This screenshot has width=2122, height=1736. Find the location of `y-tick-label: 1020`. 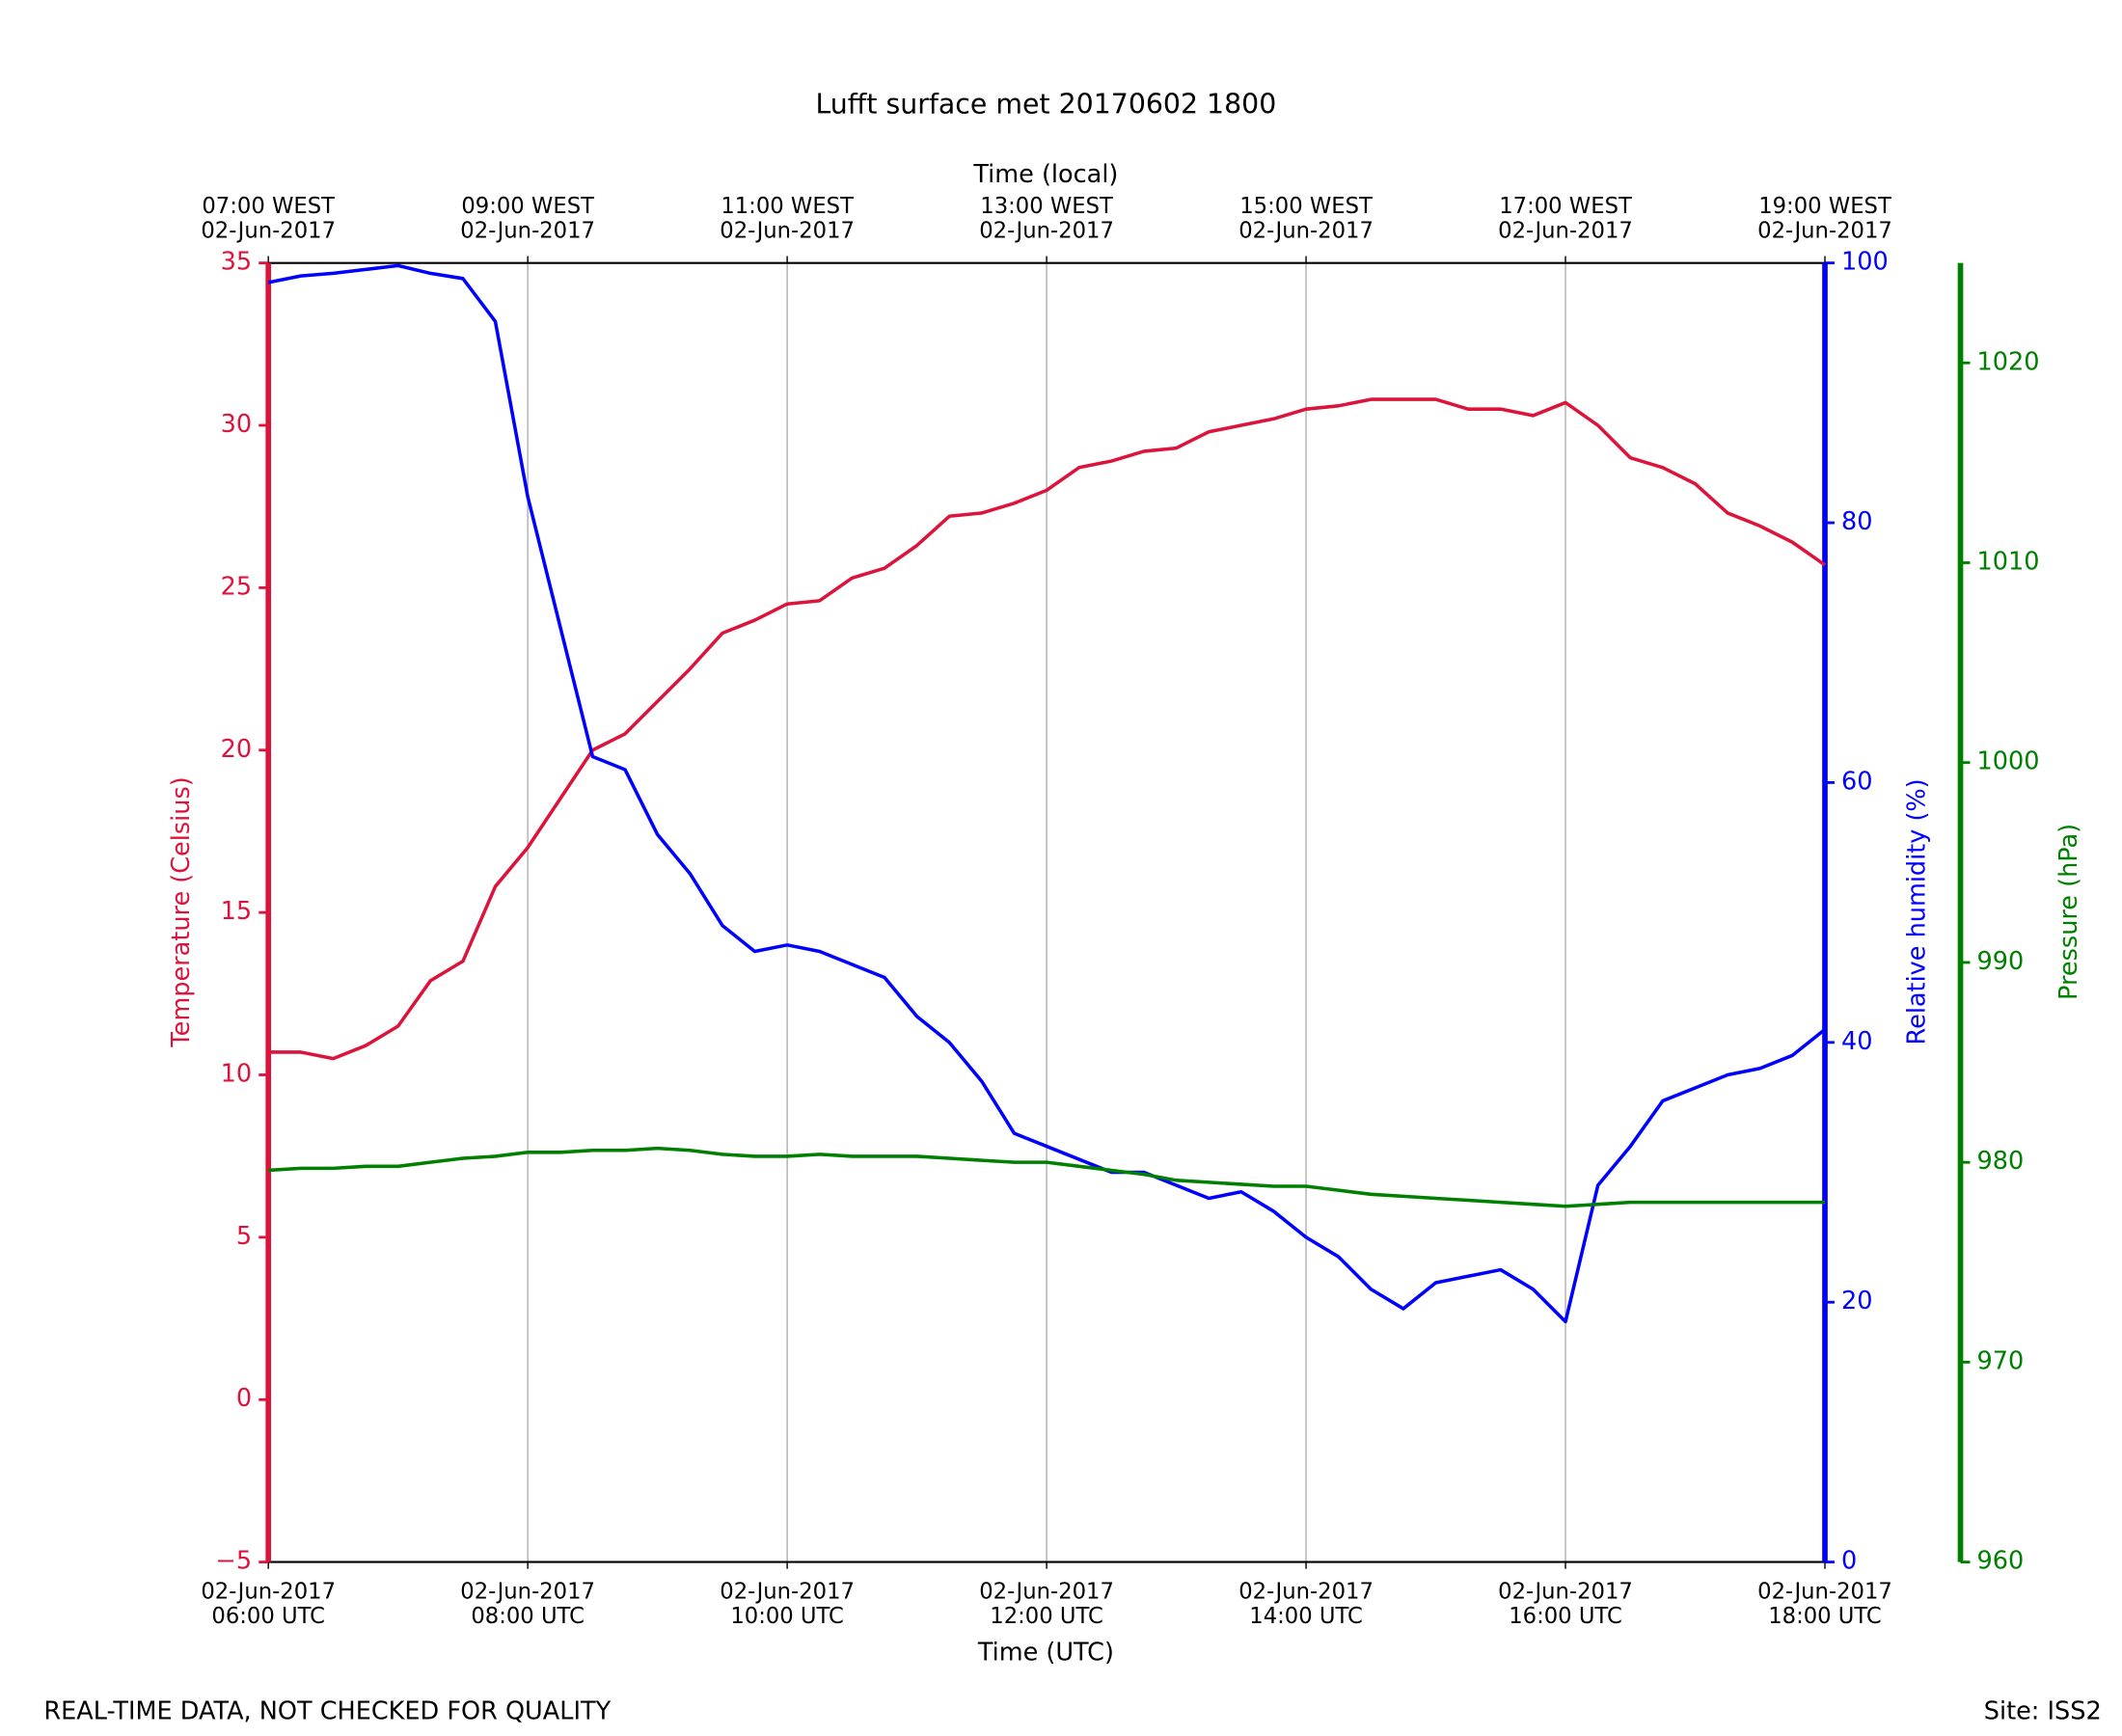

y-tick-label: 1020 is located at coordinates (2009, 361).